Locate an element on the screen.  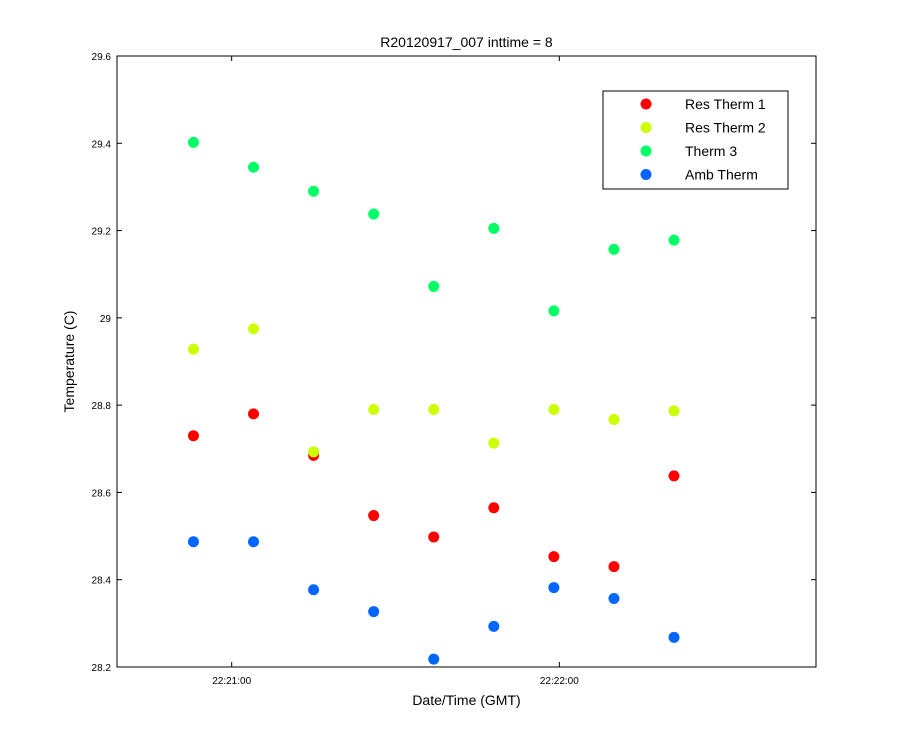
y-tick-label: 28.2 is located at coordinates (102, 668).